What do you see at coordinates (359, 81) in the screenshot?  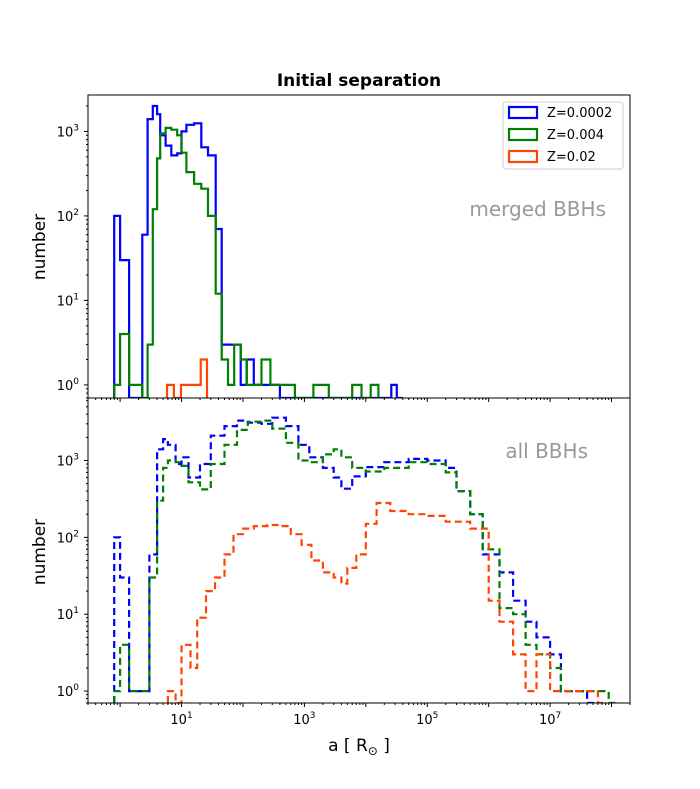 I see `chart-title: Initial separation` at bounding box center [359, 81].